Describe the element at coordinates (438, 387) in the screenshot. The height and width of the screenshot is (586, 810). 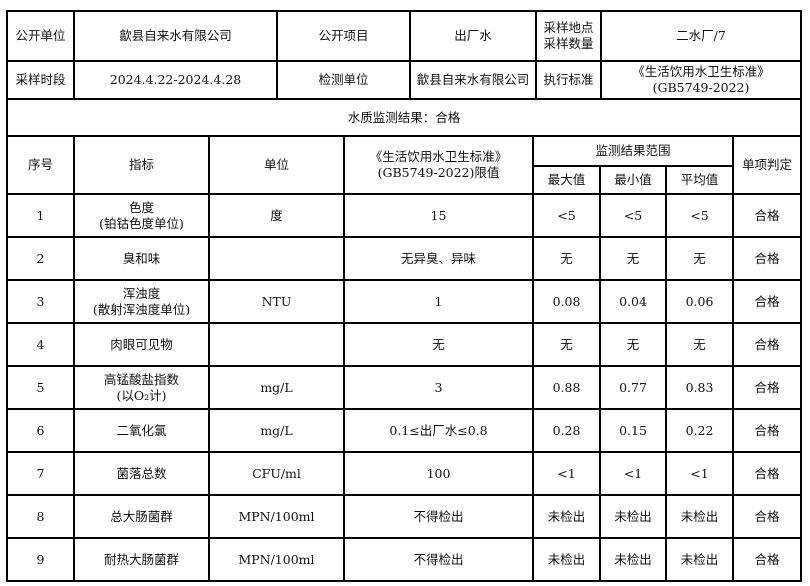
I see `row-limit: 3` at that location.